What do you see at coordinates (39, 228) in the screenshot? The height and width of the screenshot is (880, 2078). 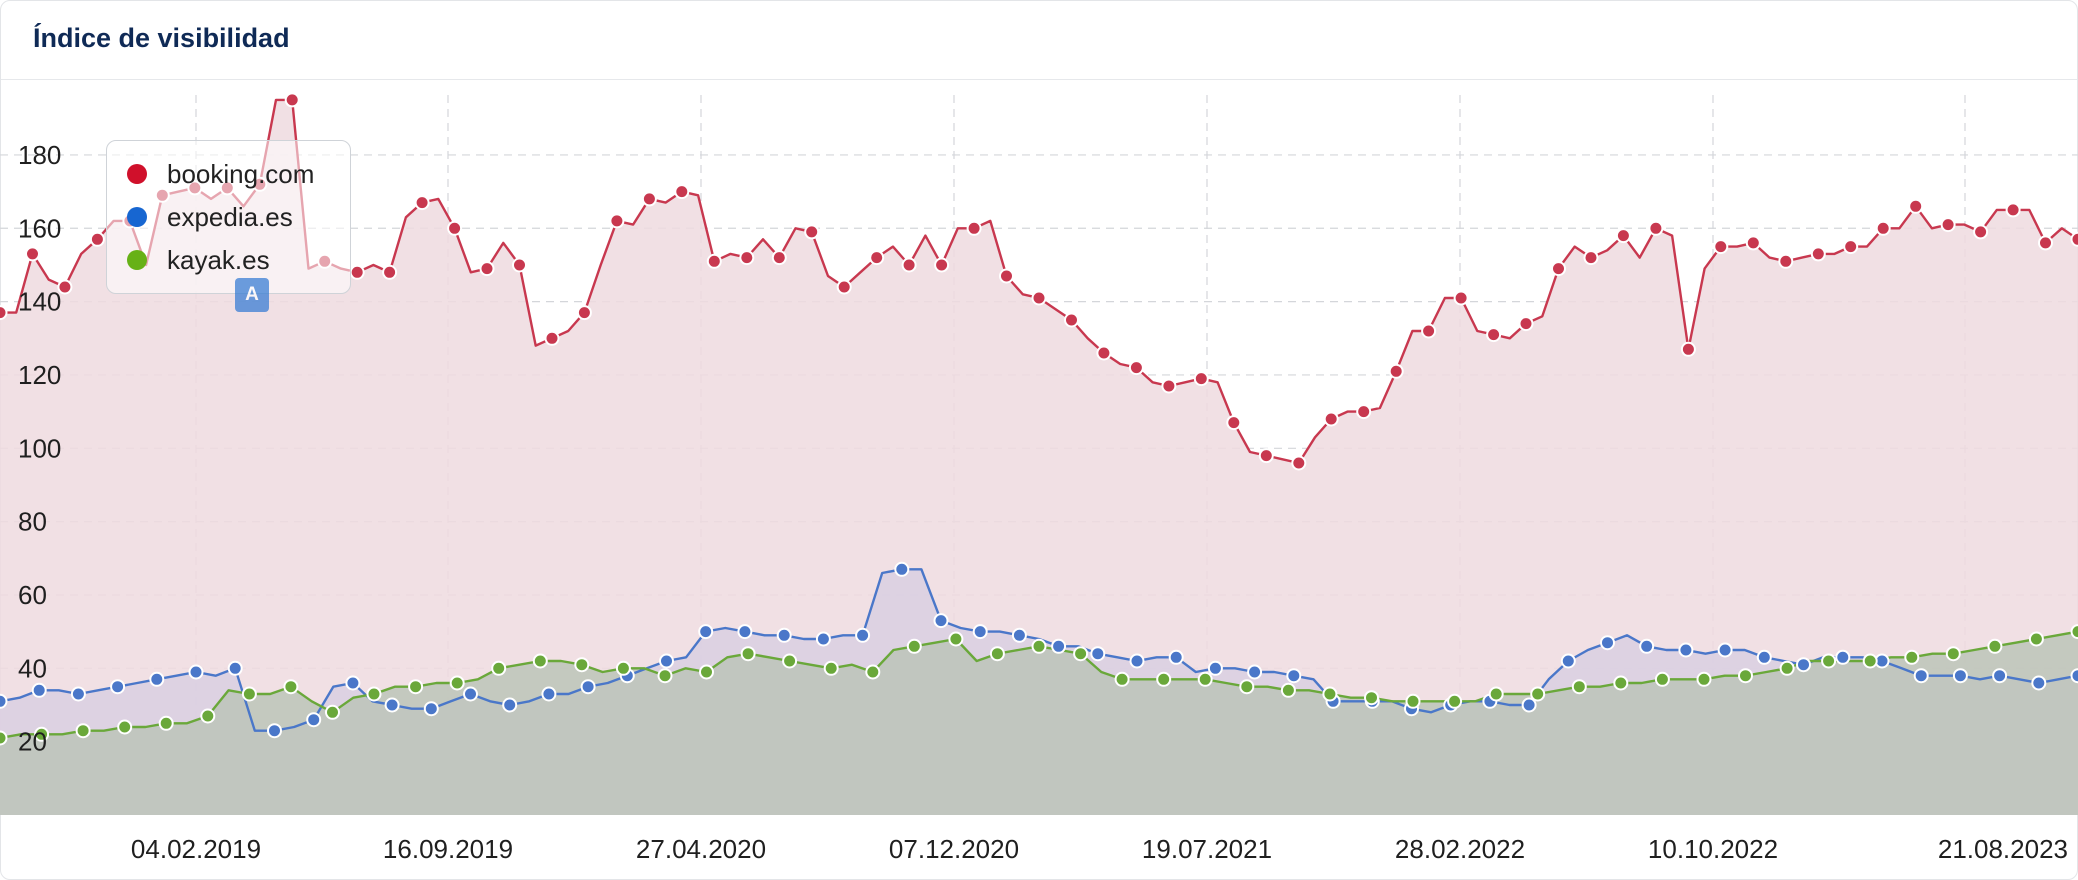 I see `y-tick-label: 160` at bounding box center [39, 228].